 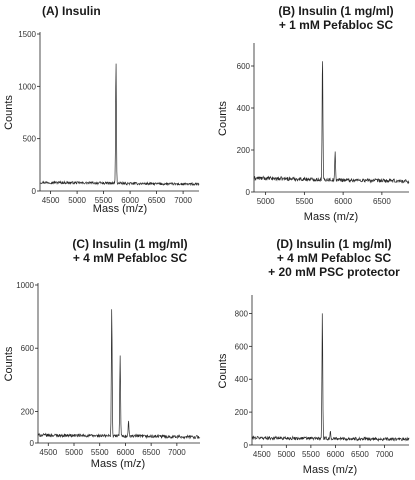 I want to click on panel-title-line: + 20 mM PSC protector, so click(x=334, y=272).